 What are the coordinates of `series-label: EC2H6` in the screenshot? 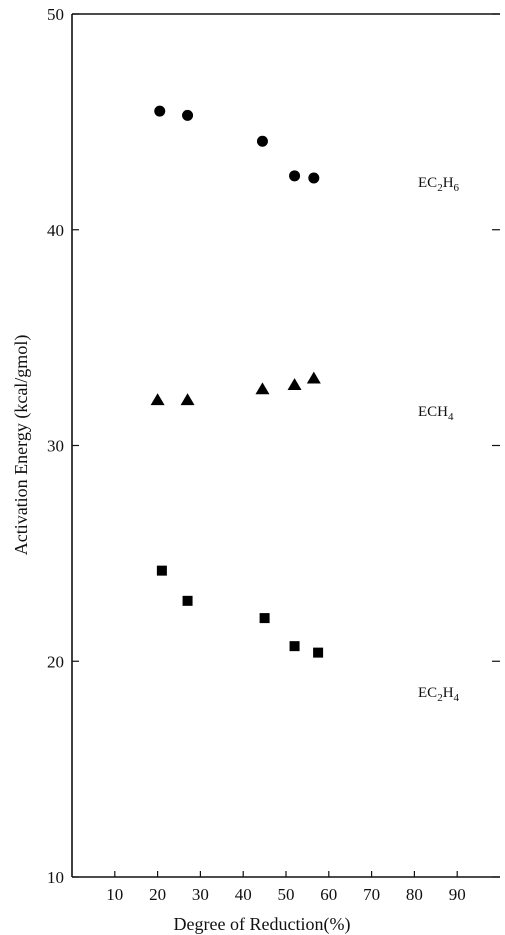 It's located at (439, 184).